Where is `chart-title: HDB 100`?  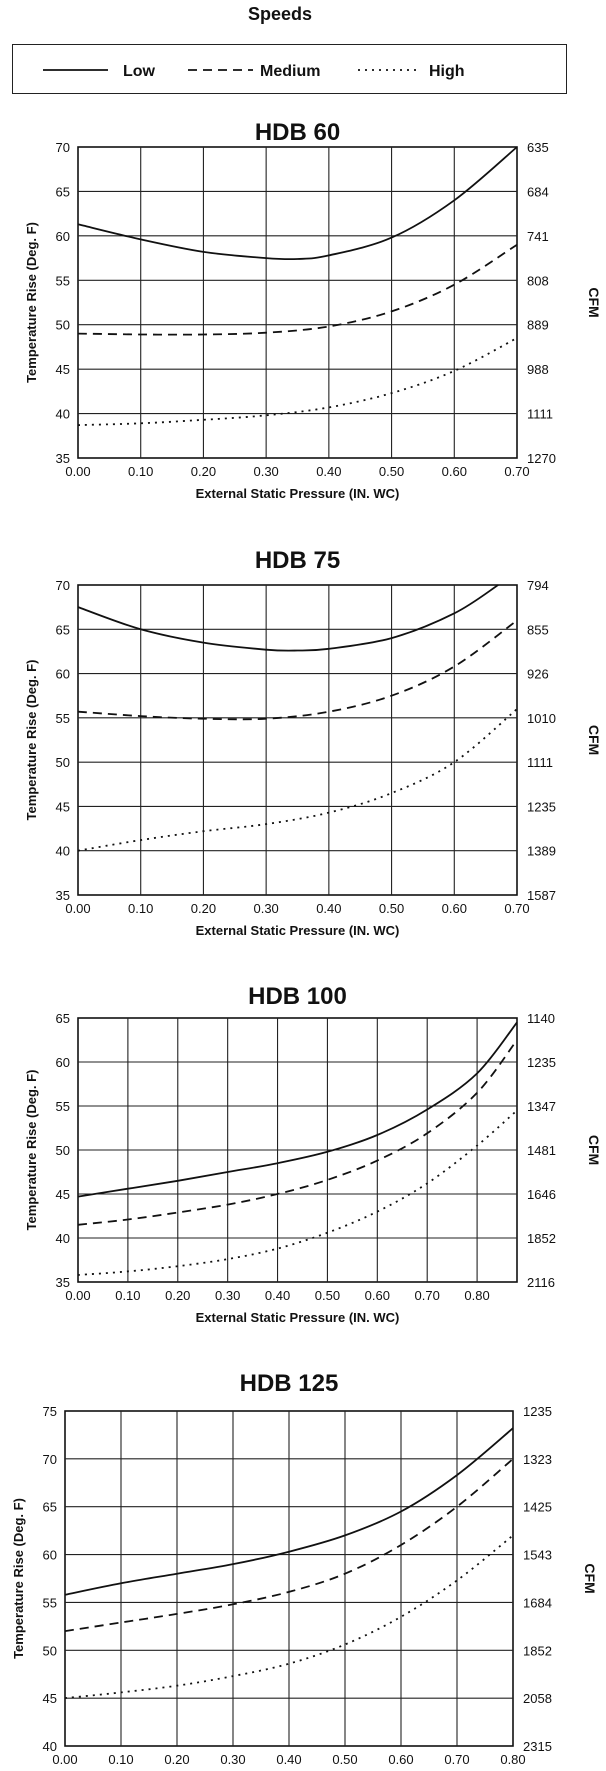
chart-title: HDB 100 is located at coordinates (297, 996).